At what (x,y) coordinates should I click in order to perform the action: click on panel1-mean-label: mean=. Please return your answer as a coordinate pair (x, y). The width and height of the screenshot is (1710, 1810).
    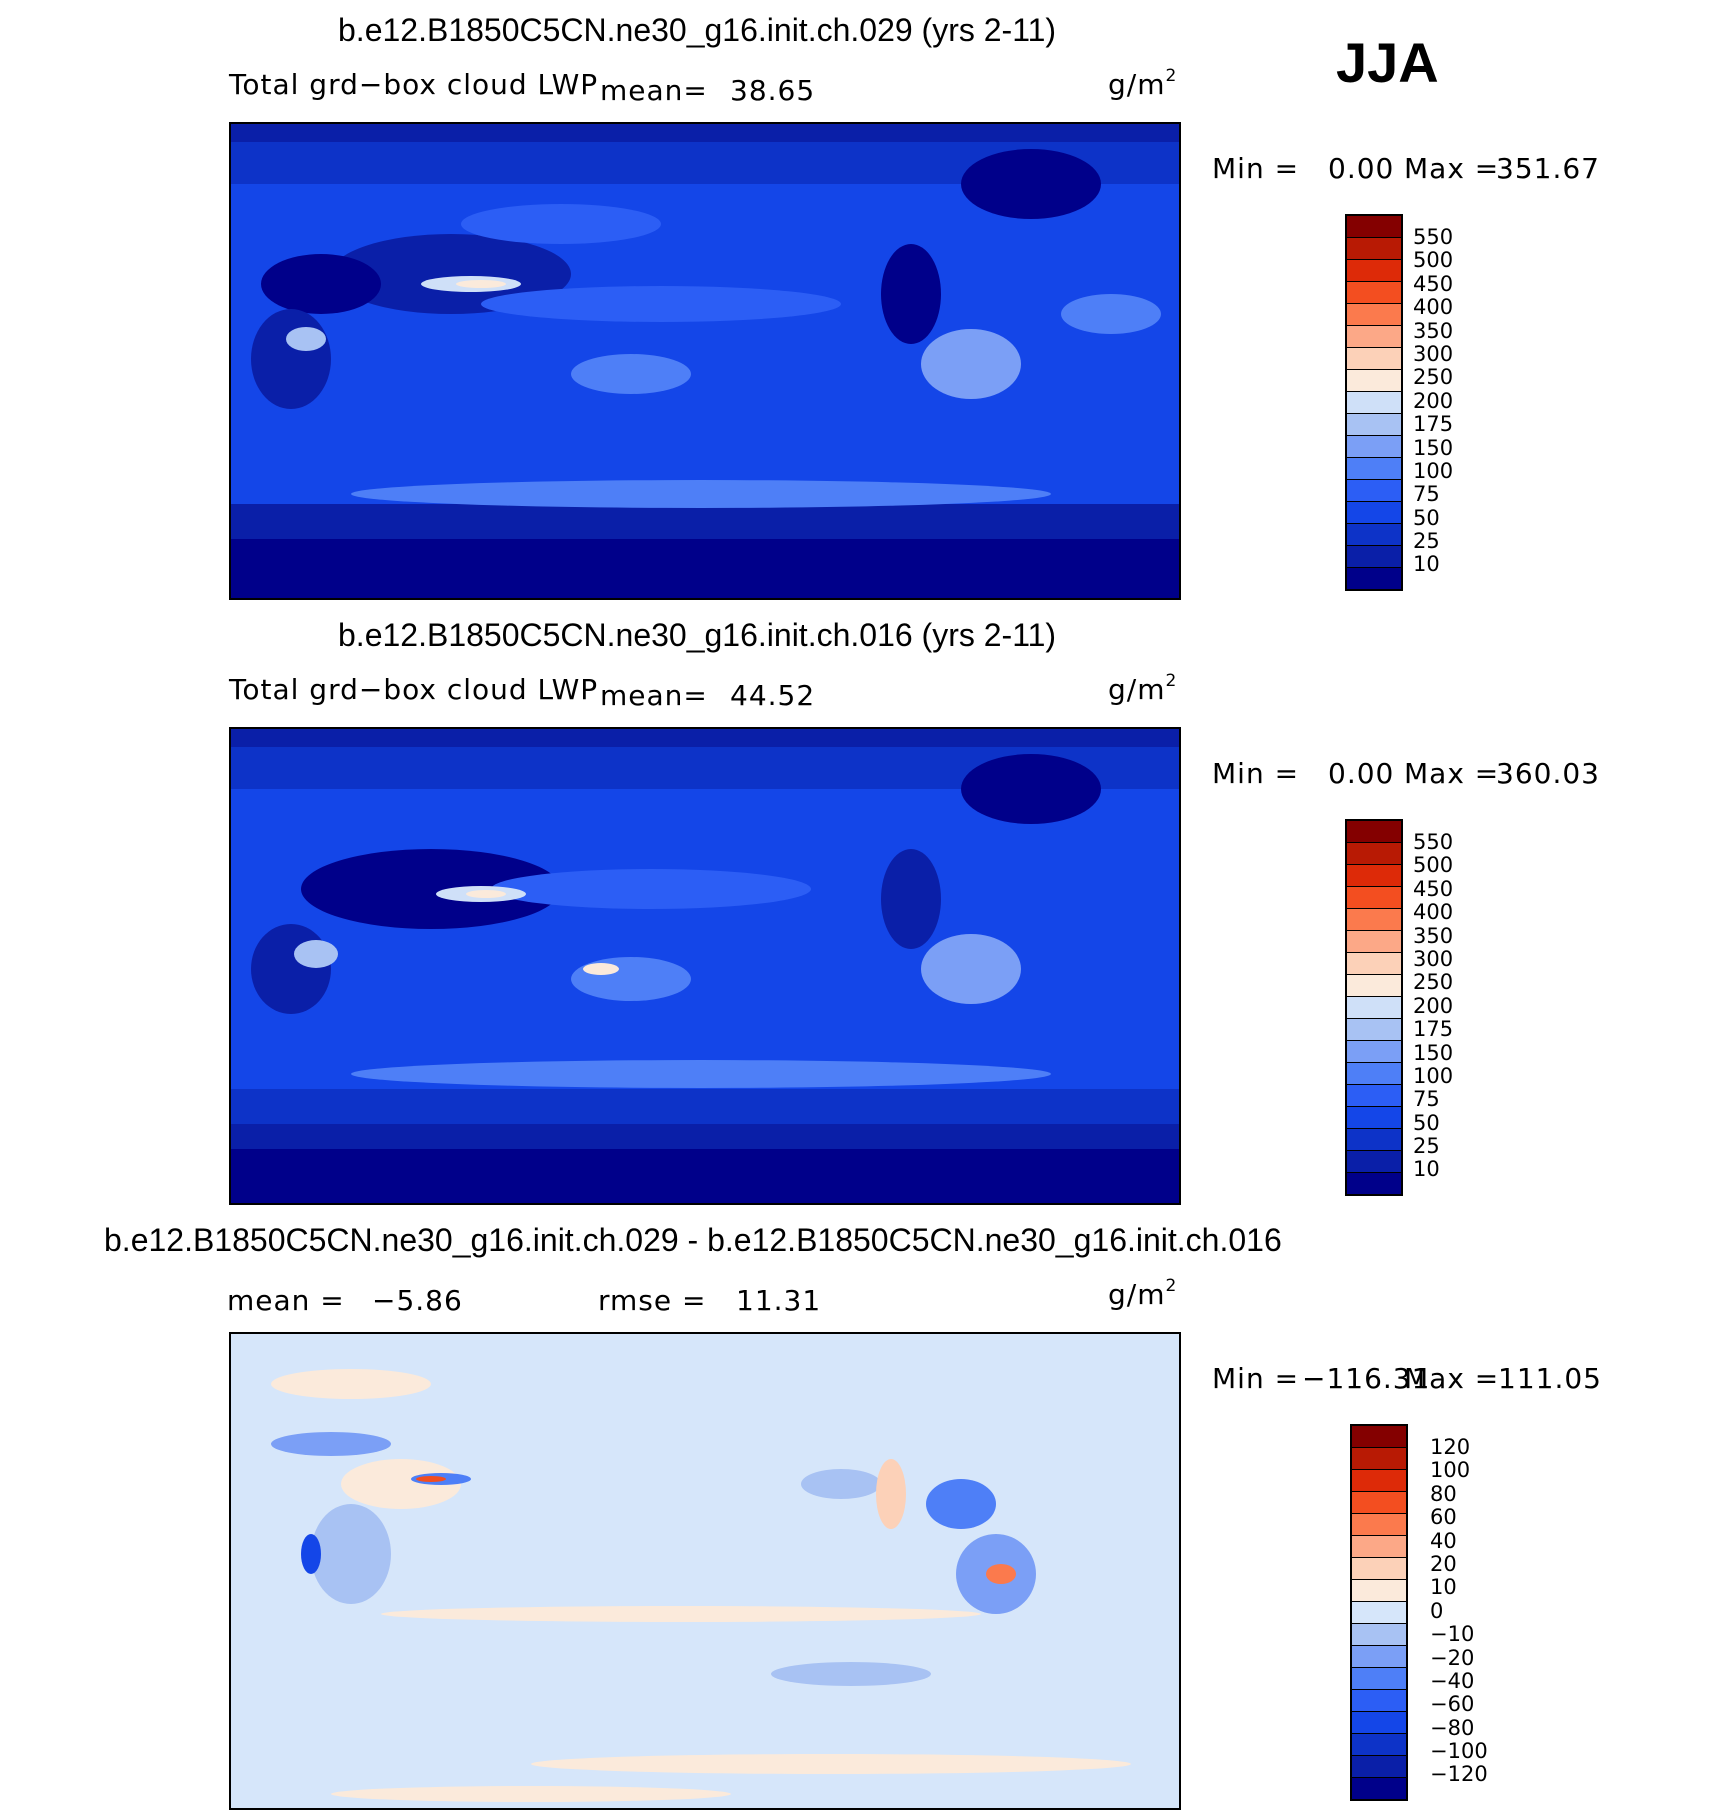
    Looking at the image, I should click on (654, 90).